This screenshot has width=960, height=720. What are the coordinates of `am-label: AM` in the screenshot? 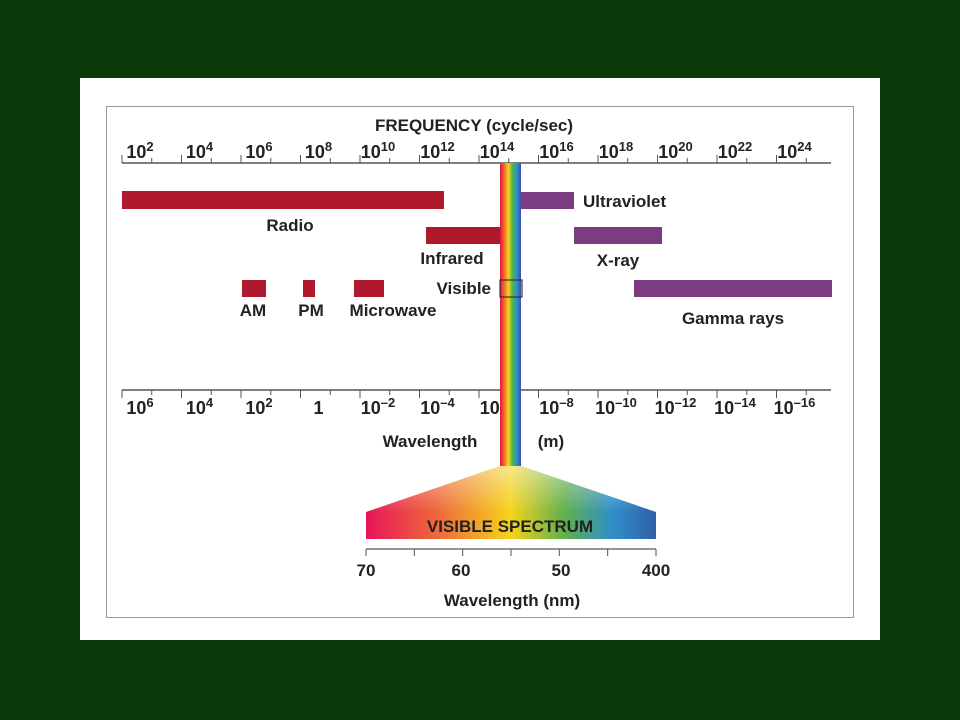 It's located at (253, 310).